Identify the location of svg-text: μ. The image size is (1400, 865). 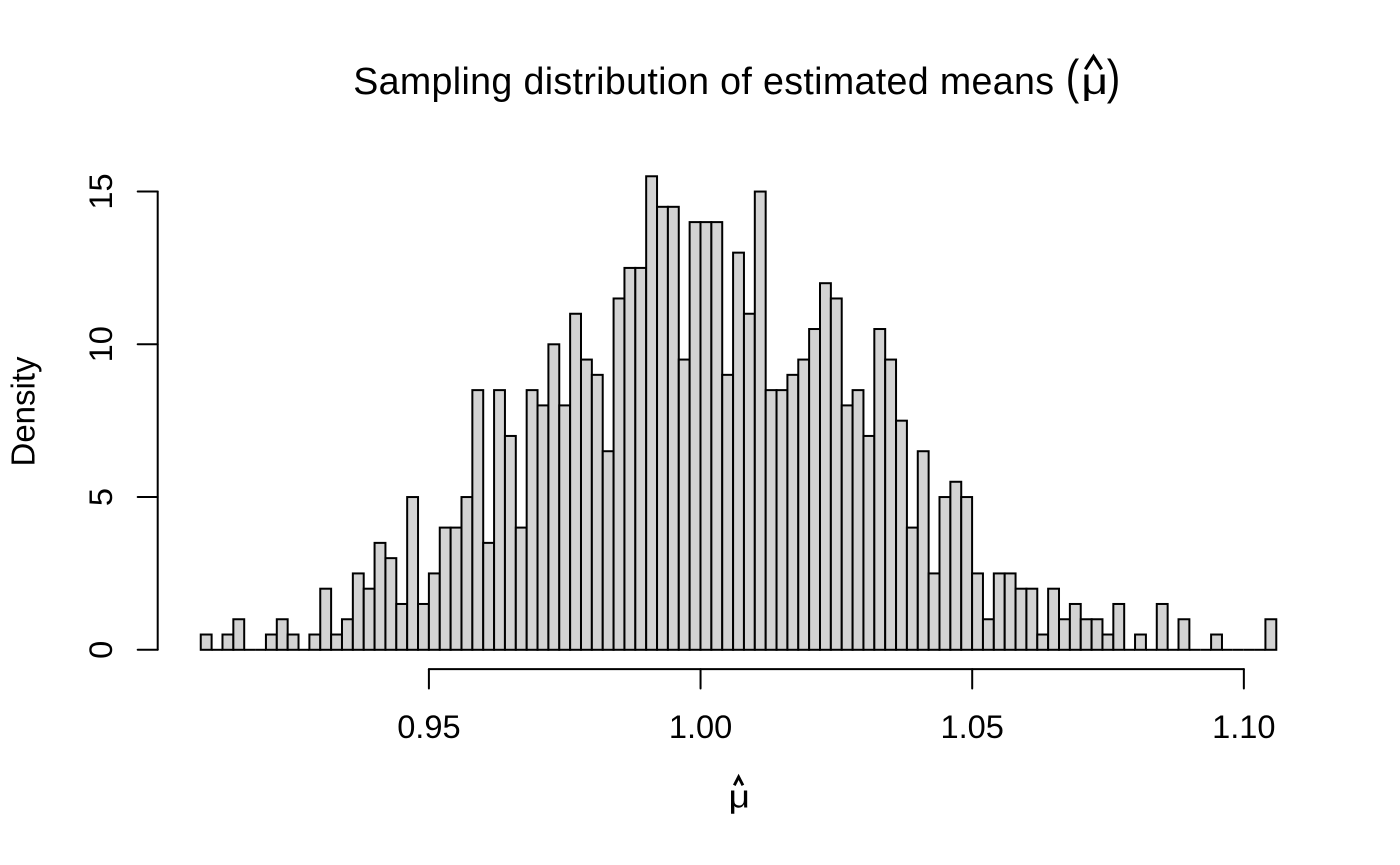
(740, 797).